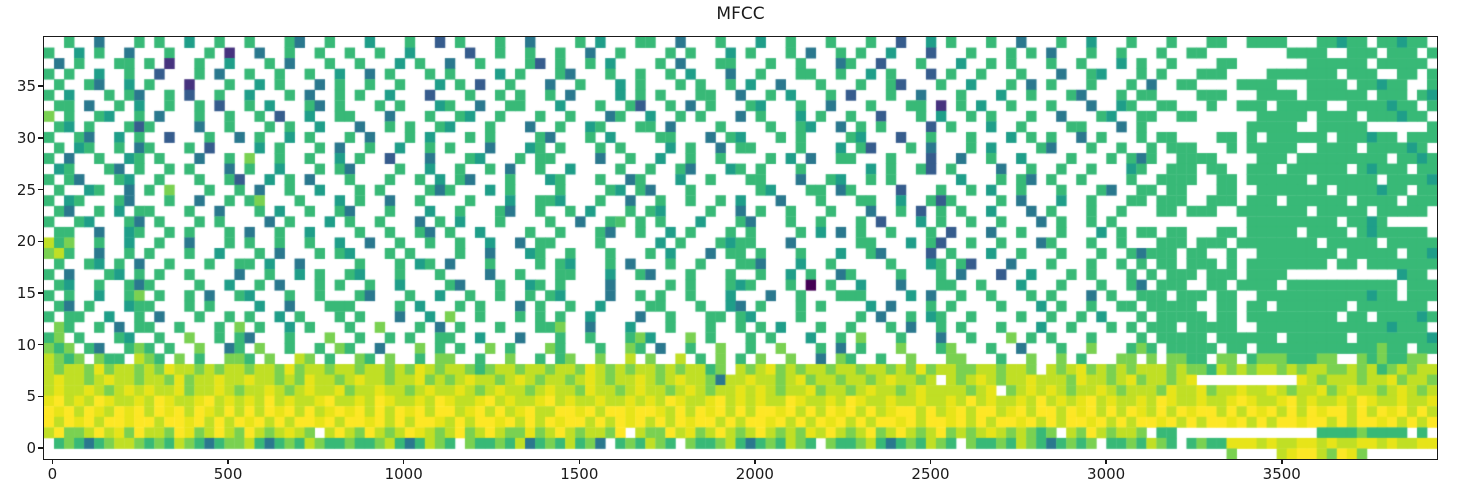  I want to click on x-tick-label: 2500, so click(930, 474).